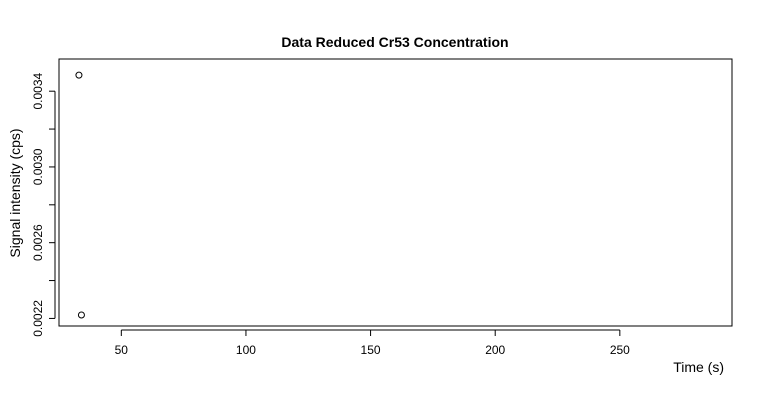 The height and width of the screenshot is (400, 760). What do you see at coordinates (371, 350) in the screenshot?
I see `x-tick-label: 150` at bounding box center [371, 350].